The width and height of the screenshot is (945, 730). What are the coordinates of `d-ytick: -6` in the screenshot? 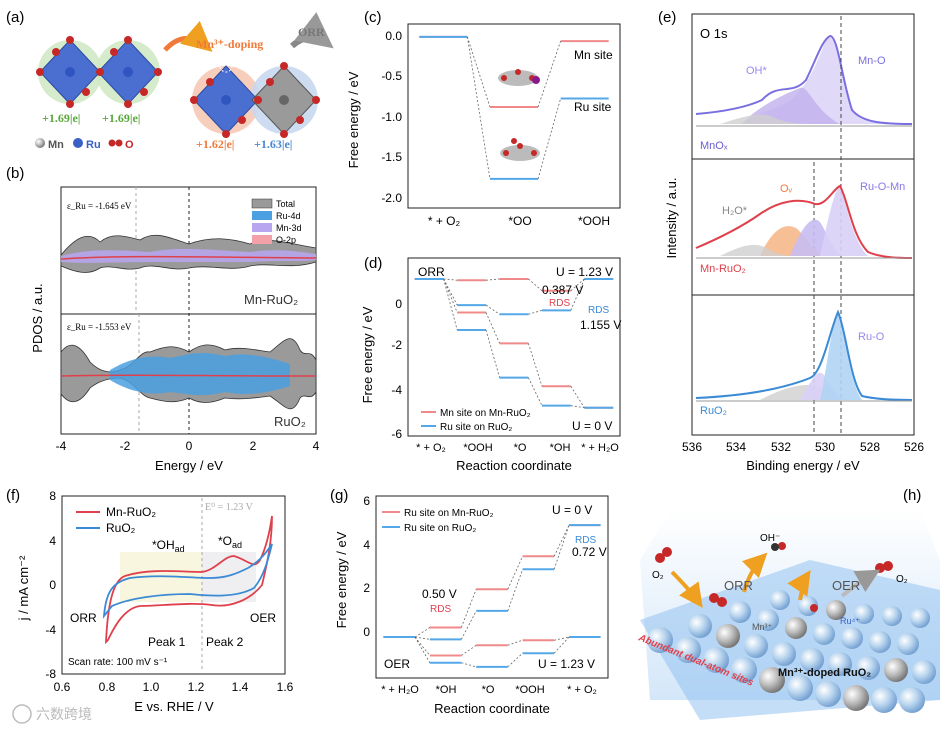 It's located at (396, 434).